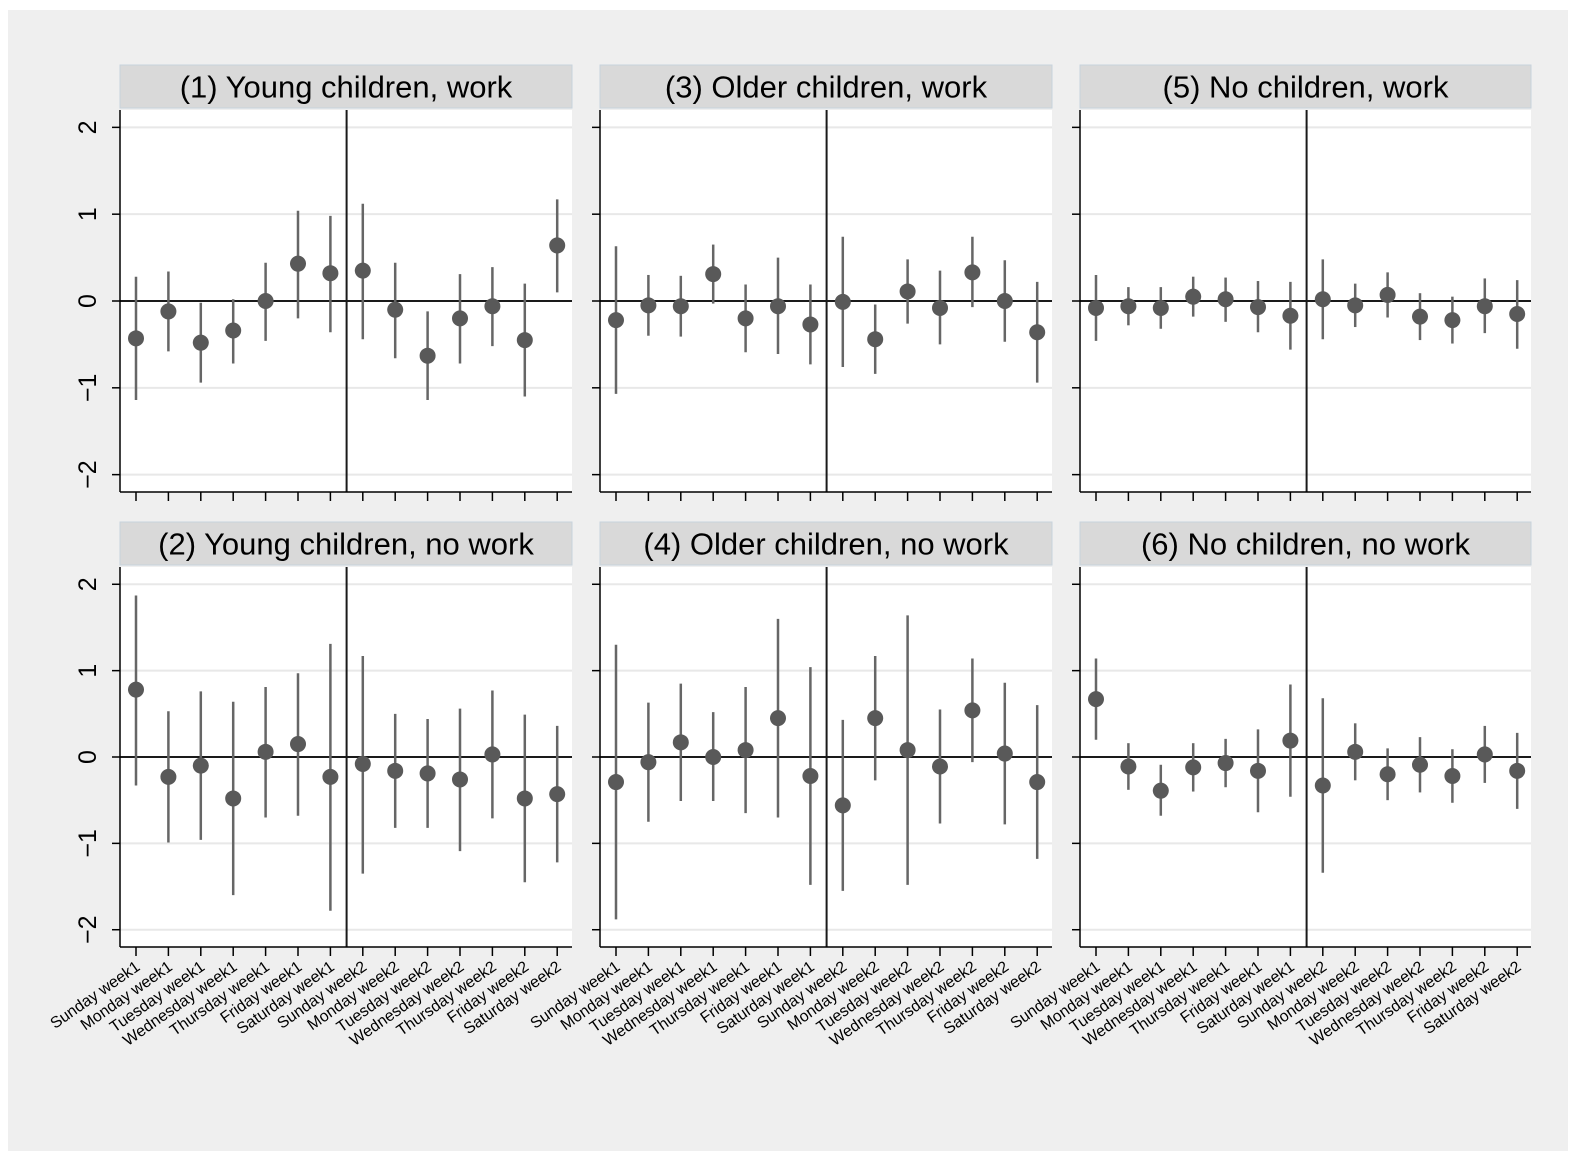 Image resolution: width=1576 pixels, height=1159 pixels. I want to click on panel-title: (6) No children, no work, so click(1306, 544).